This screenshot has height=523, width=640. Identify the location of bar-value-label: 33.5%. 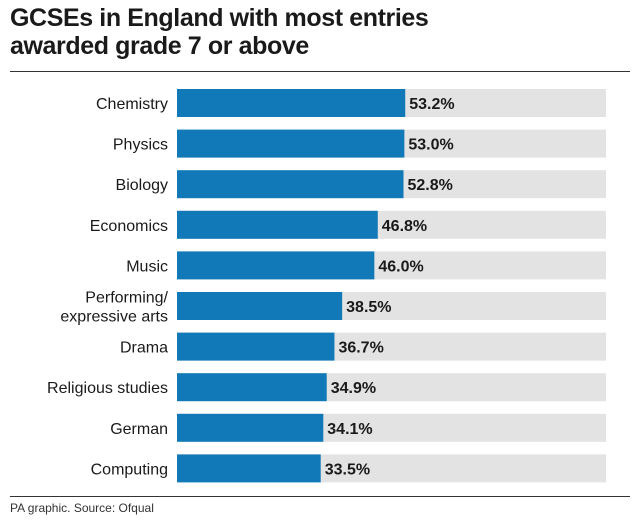
(347, 469).